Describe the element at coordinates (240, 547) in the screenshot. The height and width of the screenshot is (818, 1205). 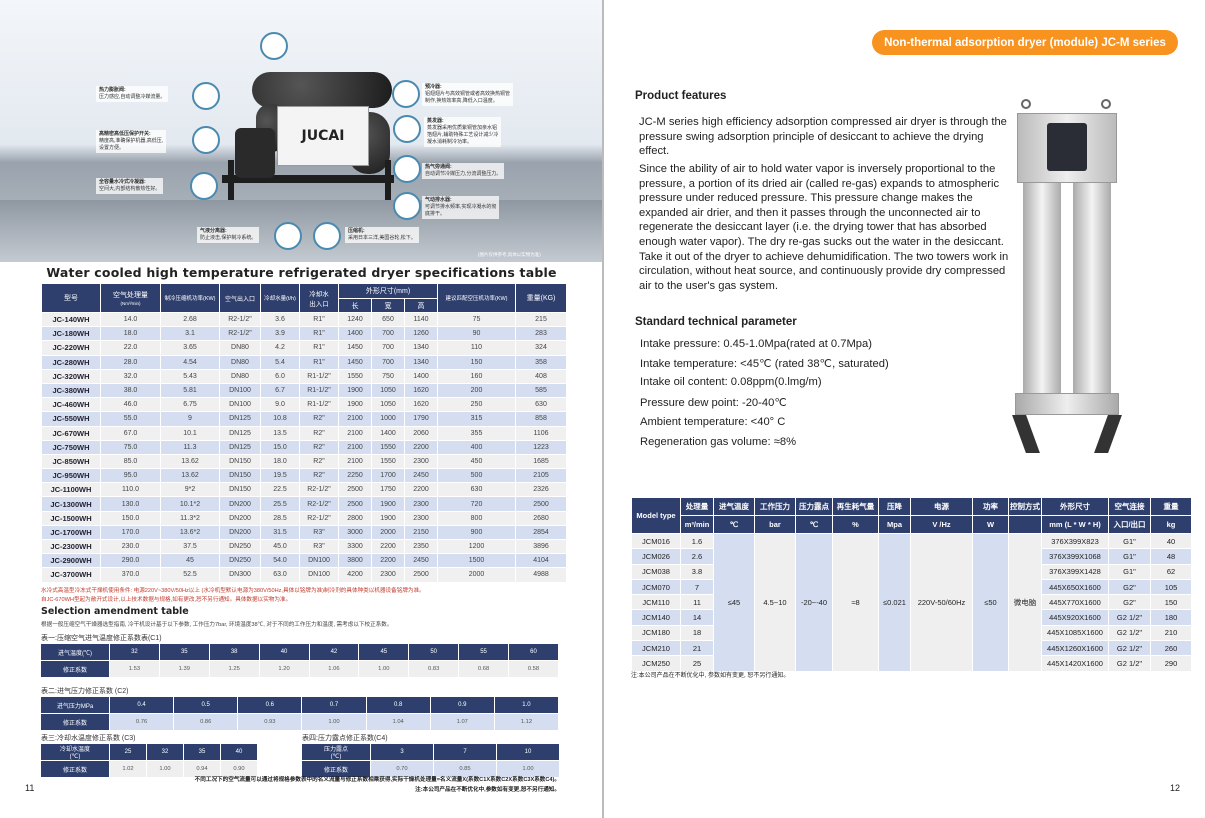
I see `cell-air-port: DN250` at that location.